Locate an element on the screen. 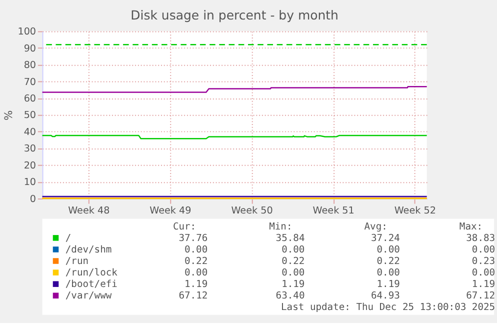 The width and height of the screenshot is (497, 335). y-tick-label: 10 is located at coordinates (30, 182).